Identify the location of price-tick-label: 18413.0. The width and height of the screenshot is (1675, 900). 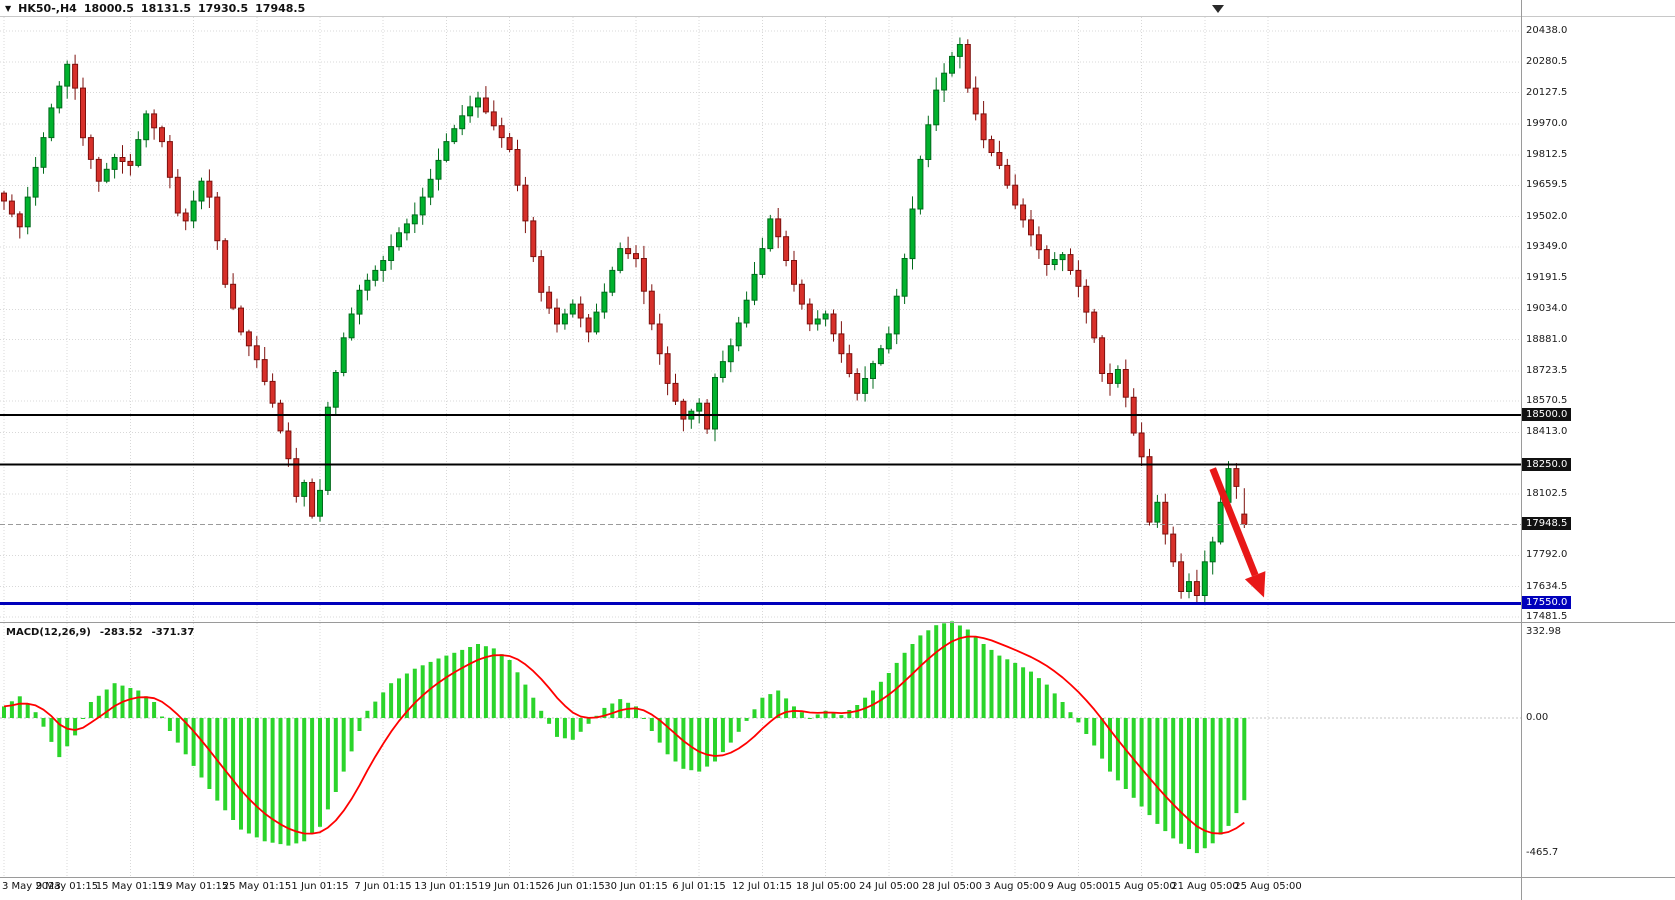
(1547, 431).